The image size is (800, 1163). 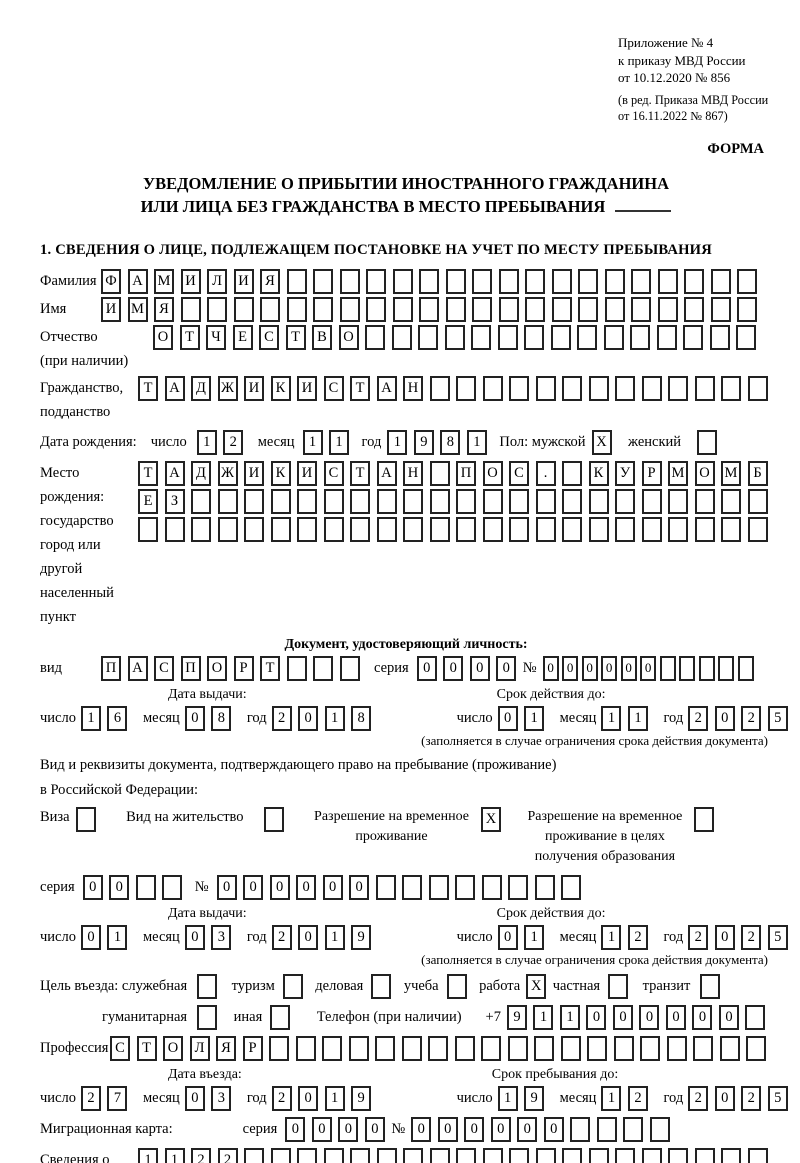 I want to click on char-cell: Ж, so click(x=227, y=473).